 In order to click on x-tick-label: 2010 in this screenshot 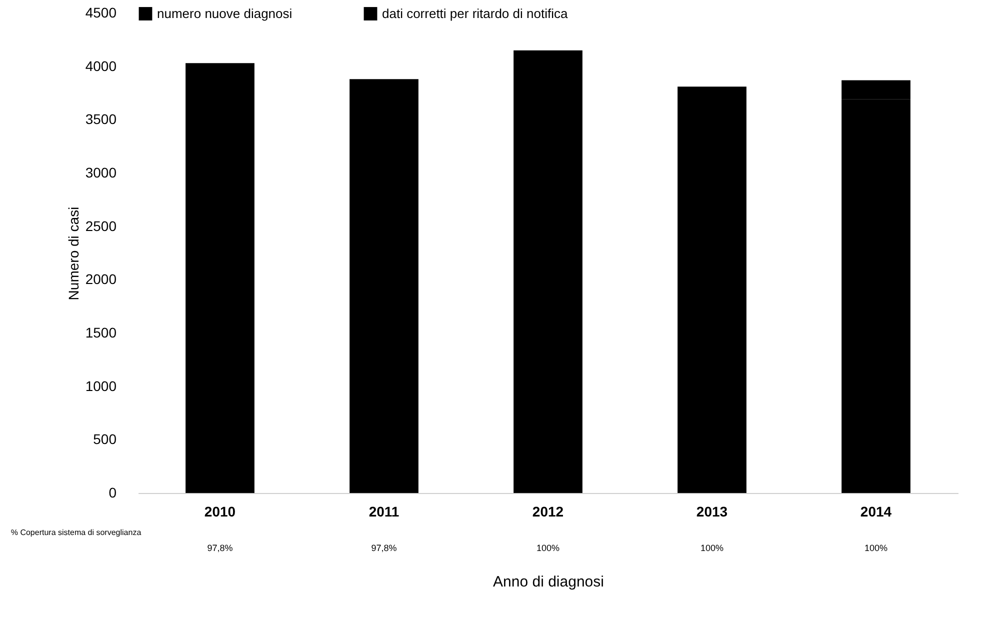, I will do `click(220, 512)`.